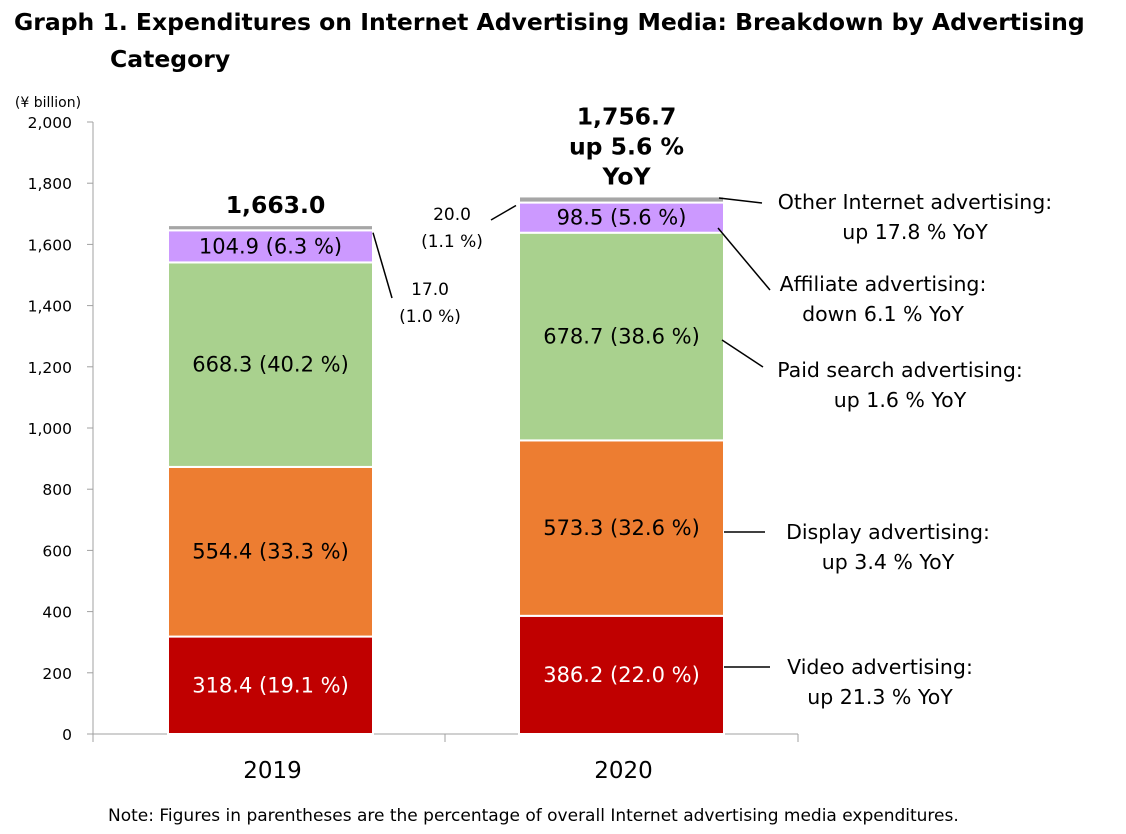  Describe the element at coordinates (888, 562) in the screenshot. I see `legend-annotation-display-line-2: up 3.4 % YoY` at that location.